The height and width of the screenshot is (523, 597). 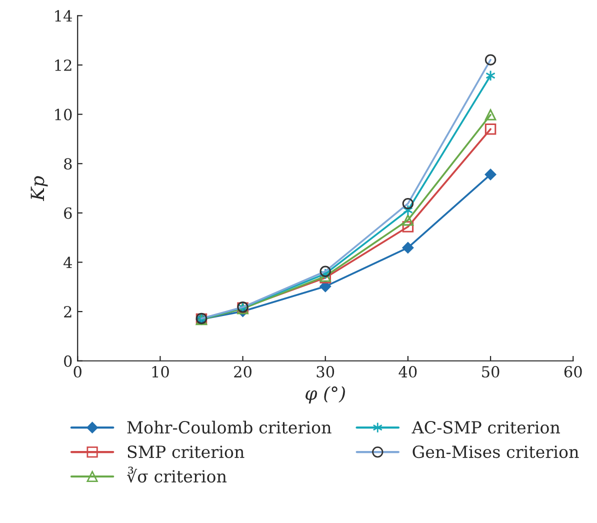 What do you see at coordinates (407, 372) in the screenshot?
I see `x-tick-label: 40` at bounding box center [407, 372].